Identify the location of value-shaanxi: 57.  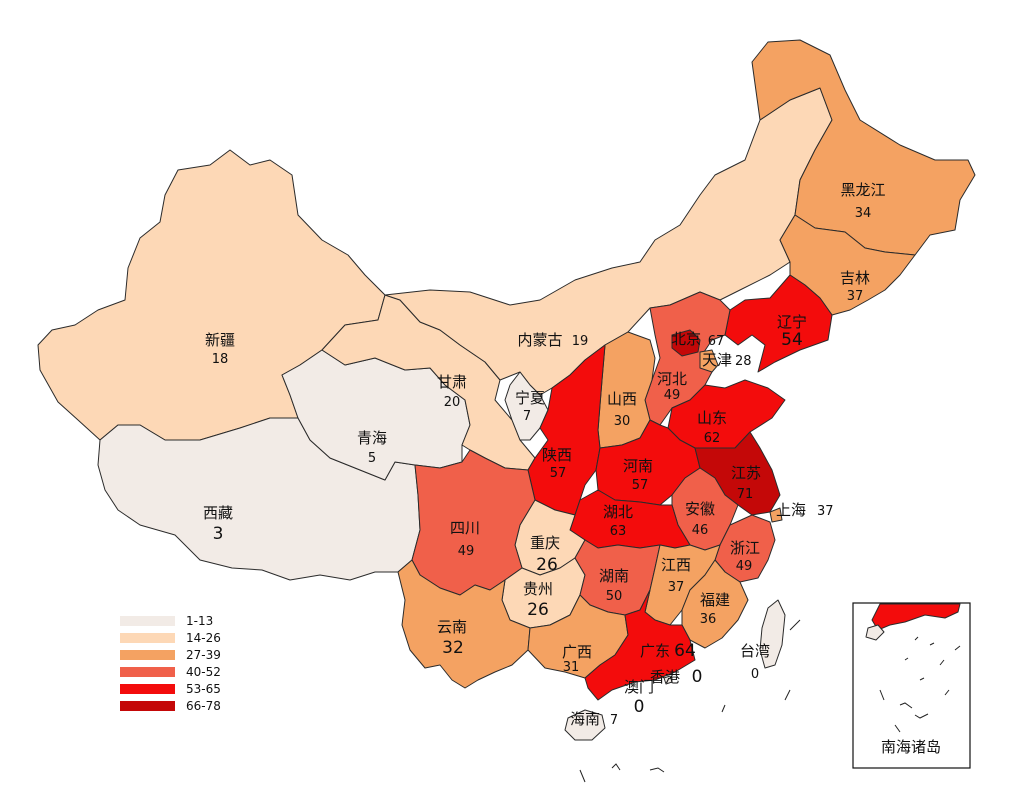
(558, 473).